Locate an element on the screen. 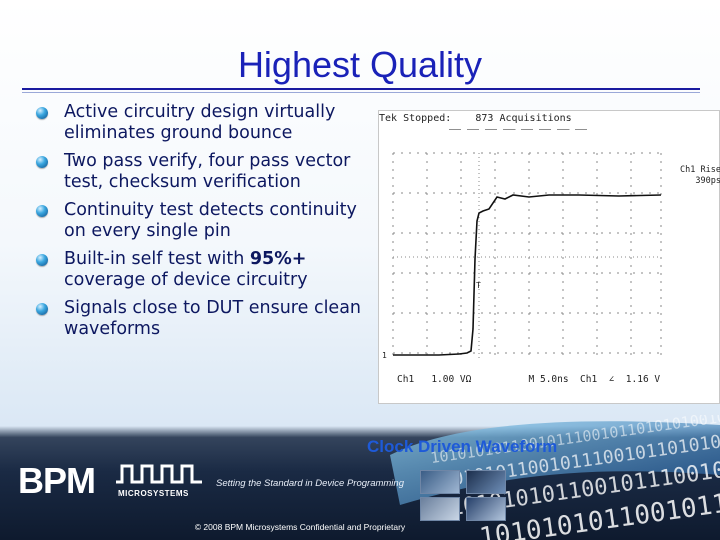 This screenshot has width=720, height=540. waveform-caption: Clock Driven Waveform is located at coordinates (462, 446).